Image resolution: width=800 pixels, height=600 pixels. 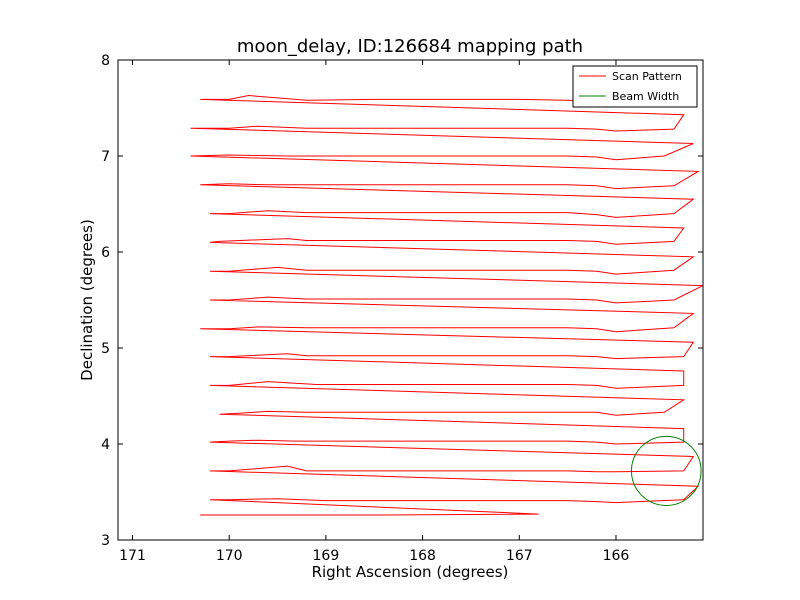 I want to click on y-tick-label: 4, so click(x=105, y=445).